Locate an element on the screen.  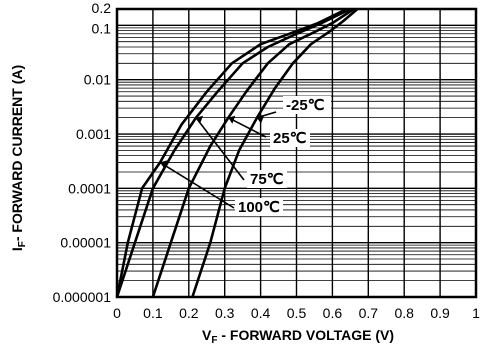
x-tick-label: 0.5 is located at coordinates (297, 313).